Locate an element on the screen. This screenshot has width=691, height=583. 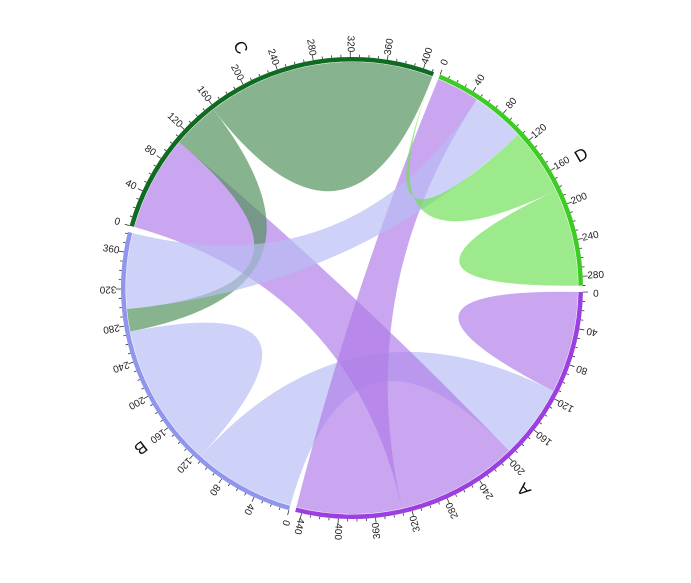
ribbon-A-B is located at coordinates (377, 428).